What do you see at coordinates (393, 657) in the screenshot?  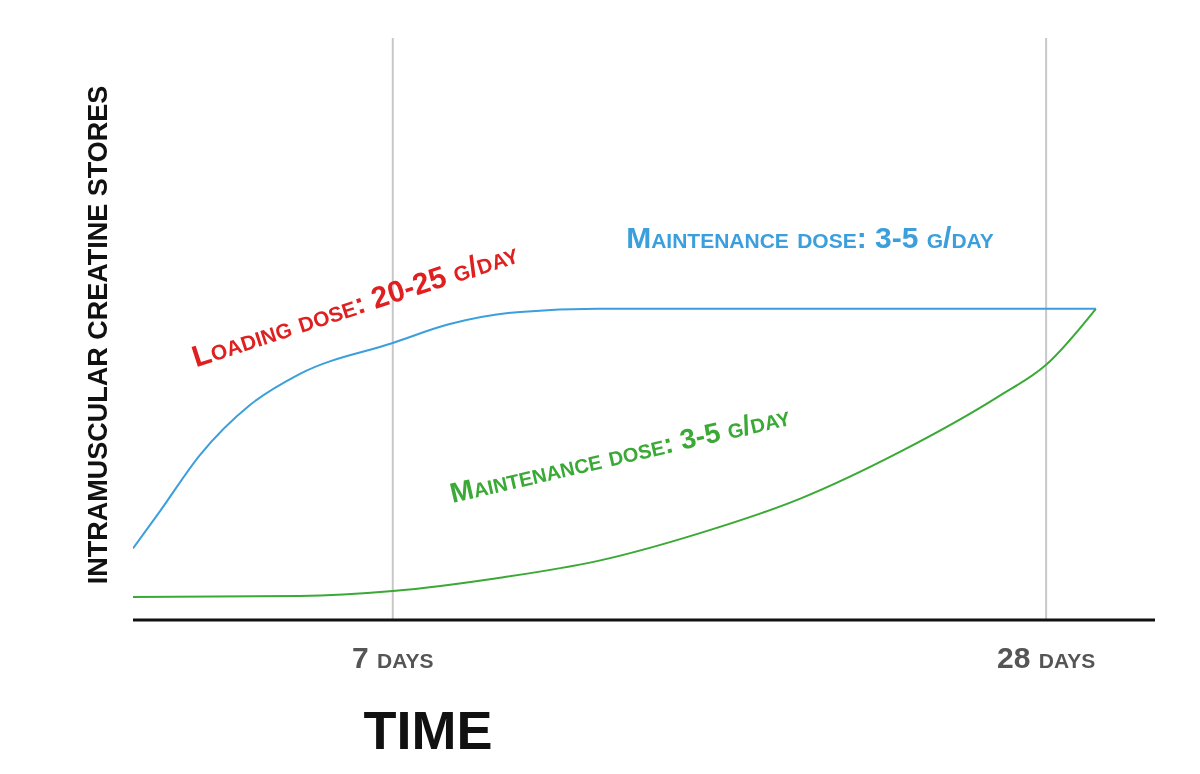 I see `x-tick-label: 7 days` at bounding box center [393, 657].